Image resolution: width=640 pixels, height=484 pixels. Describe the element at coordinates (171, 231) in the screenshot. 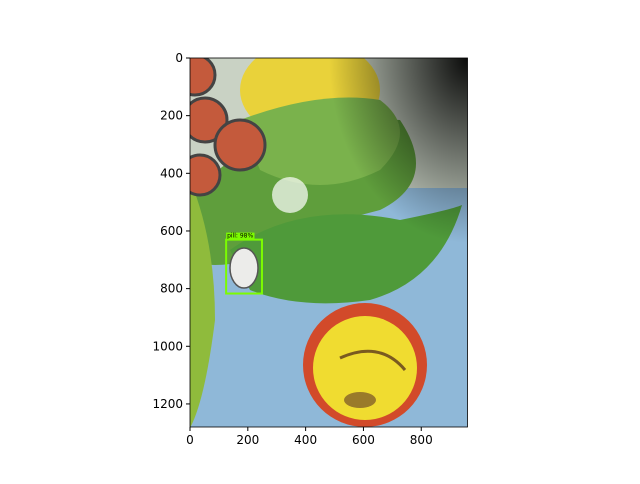

I see `y-tick-label: 600` at that location.